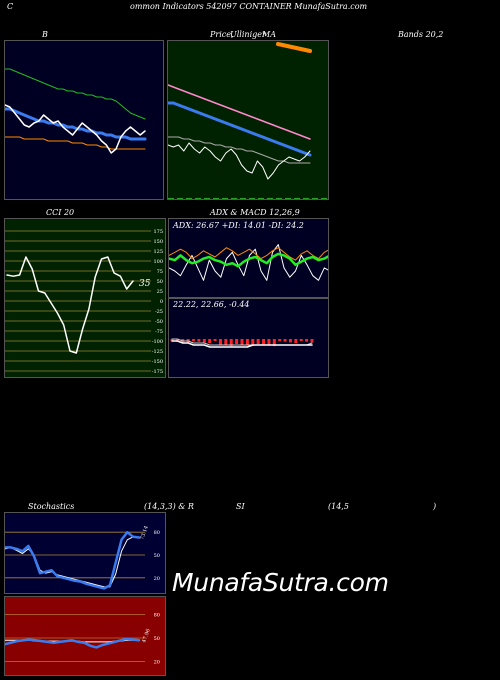 The image size is (500, 680). I want to click on price-title: Price,, so click(222, 34).